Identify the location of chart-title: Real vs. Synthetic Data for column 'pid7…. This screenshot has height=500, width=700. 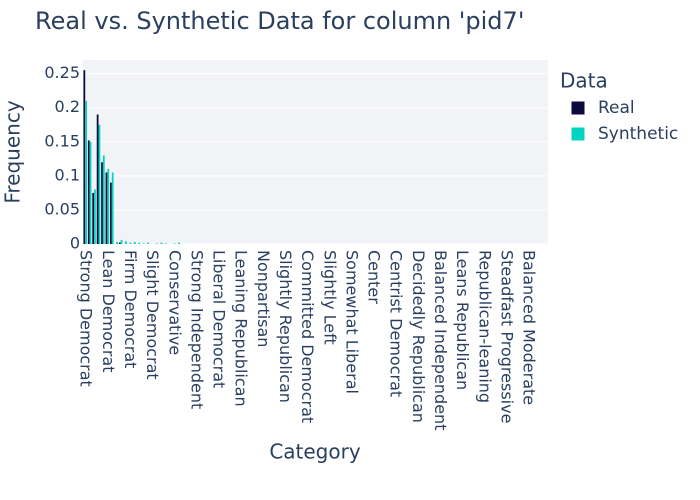
(279, 21).